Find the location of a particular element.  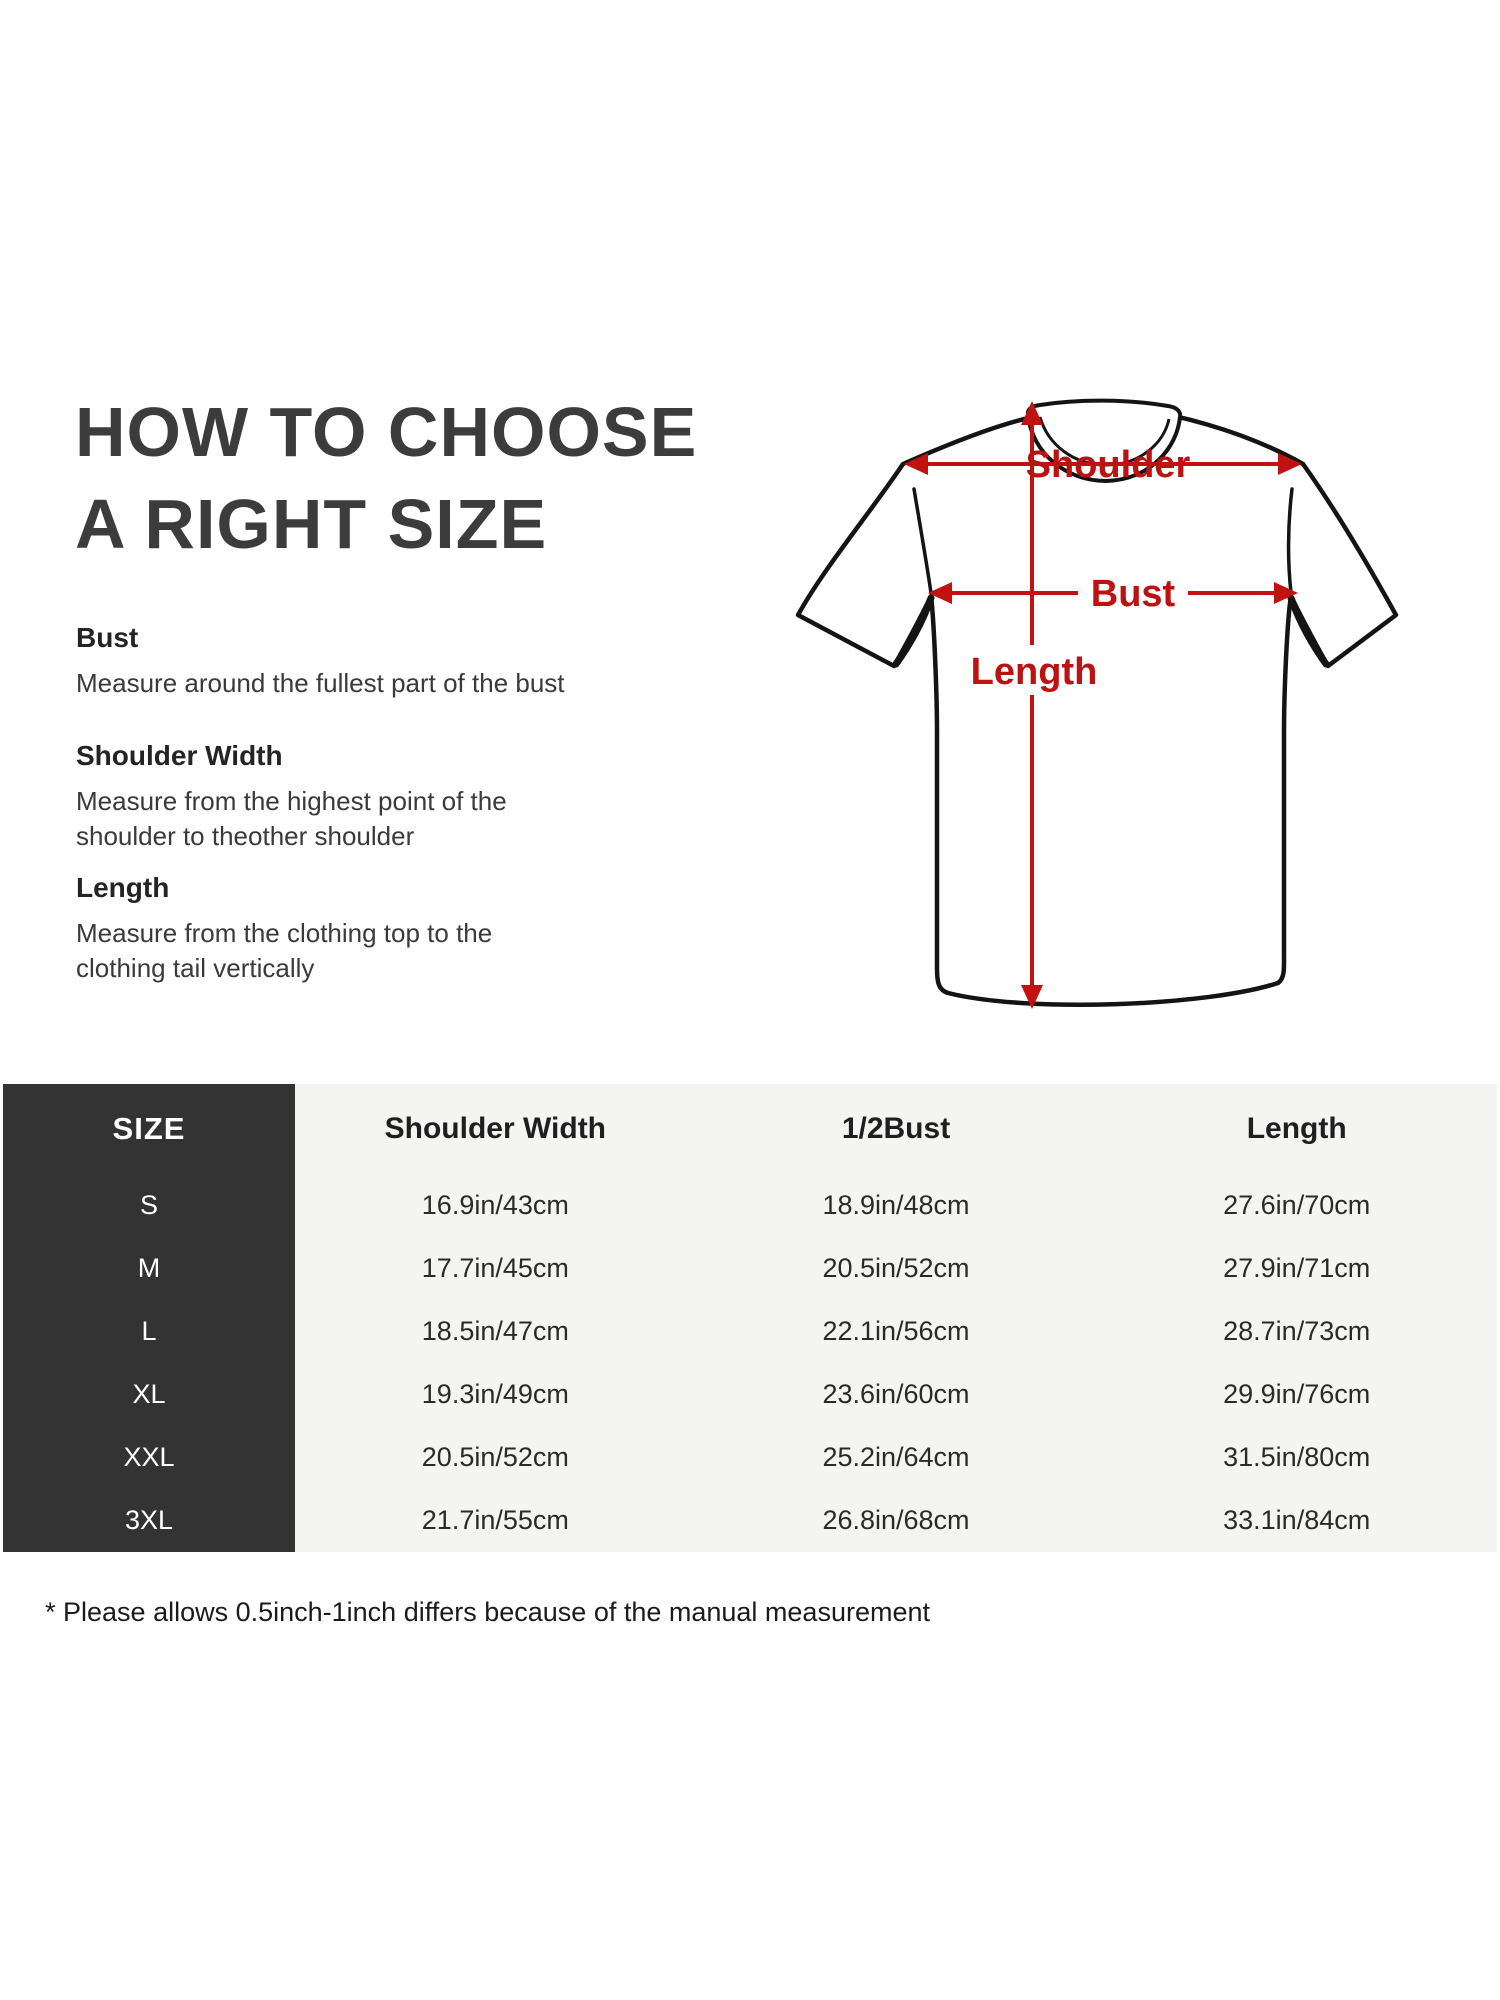

shoulder-label: Shoulder is located at coordinates (1108, 465).